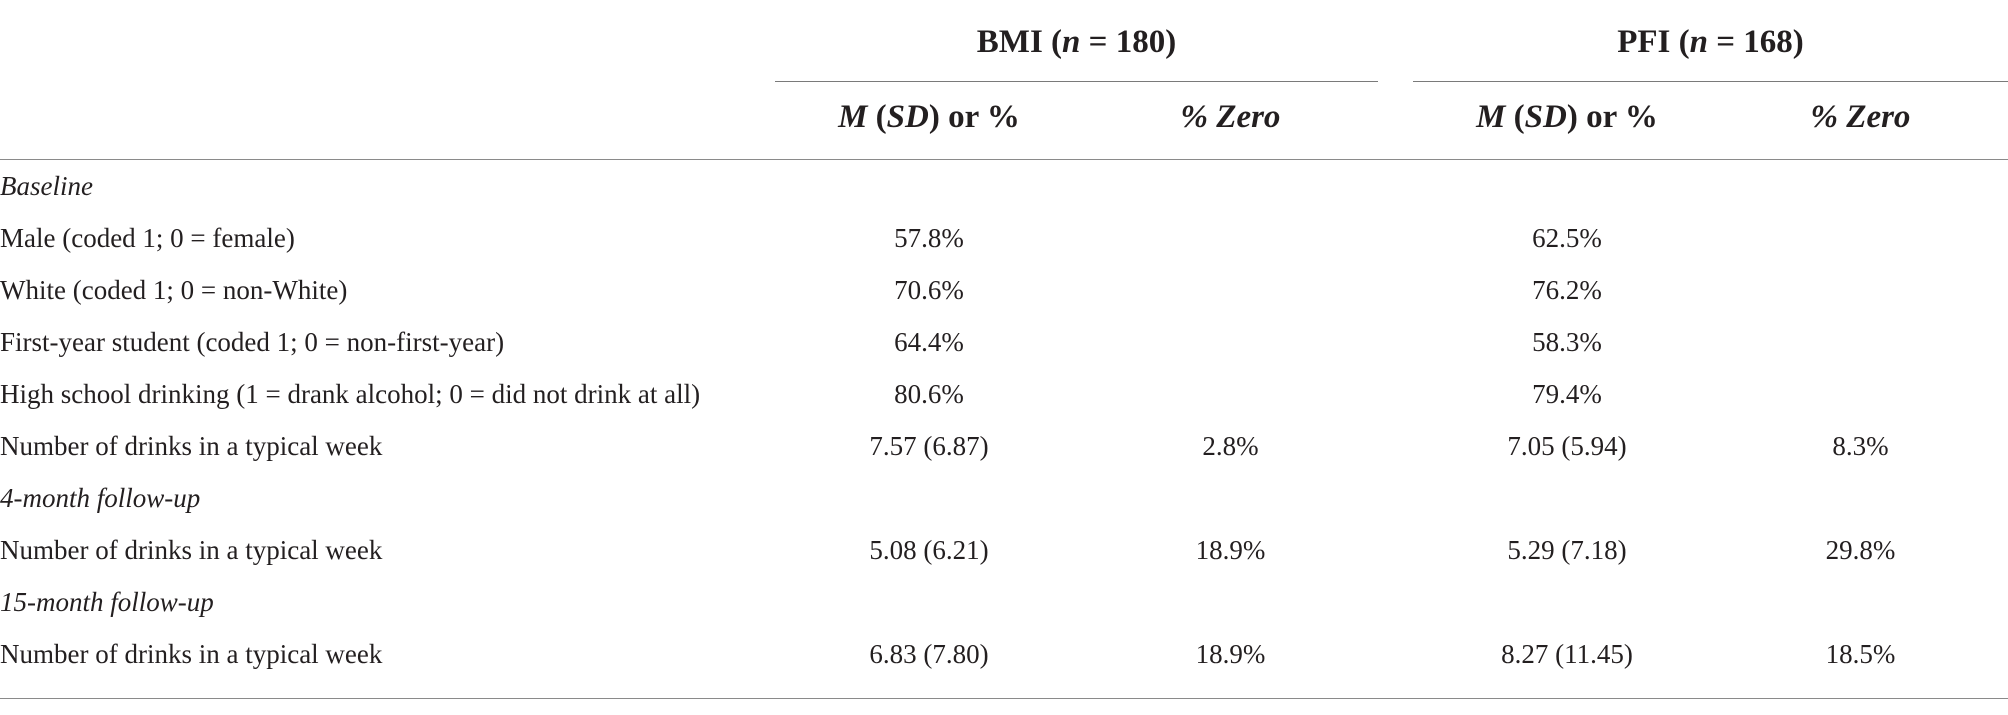 This screenshot has height=715, width=2008. I want to click on pfi-mean-cell: 58.3%, so click(1567, 342).